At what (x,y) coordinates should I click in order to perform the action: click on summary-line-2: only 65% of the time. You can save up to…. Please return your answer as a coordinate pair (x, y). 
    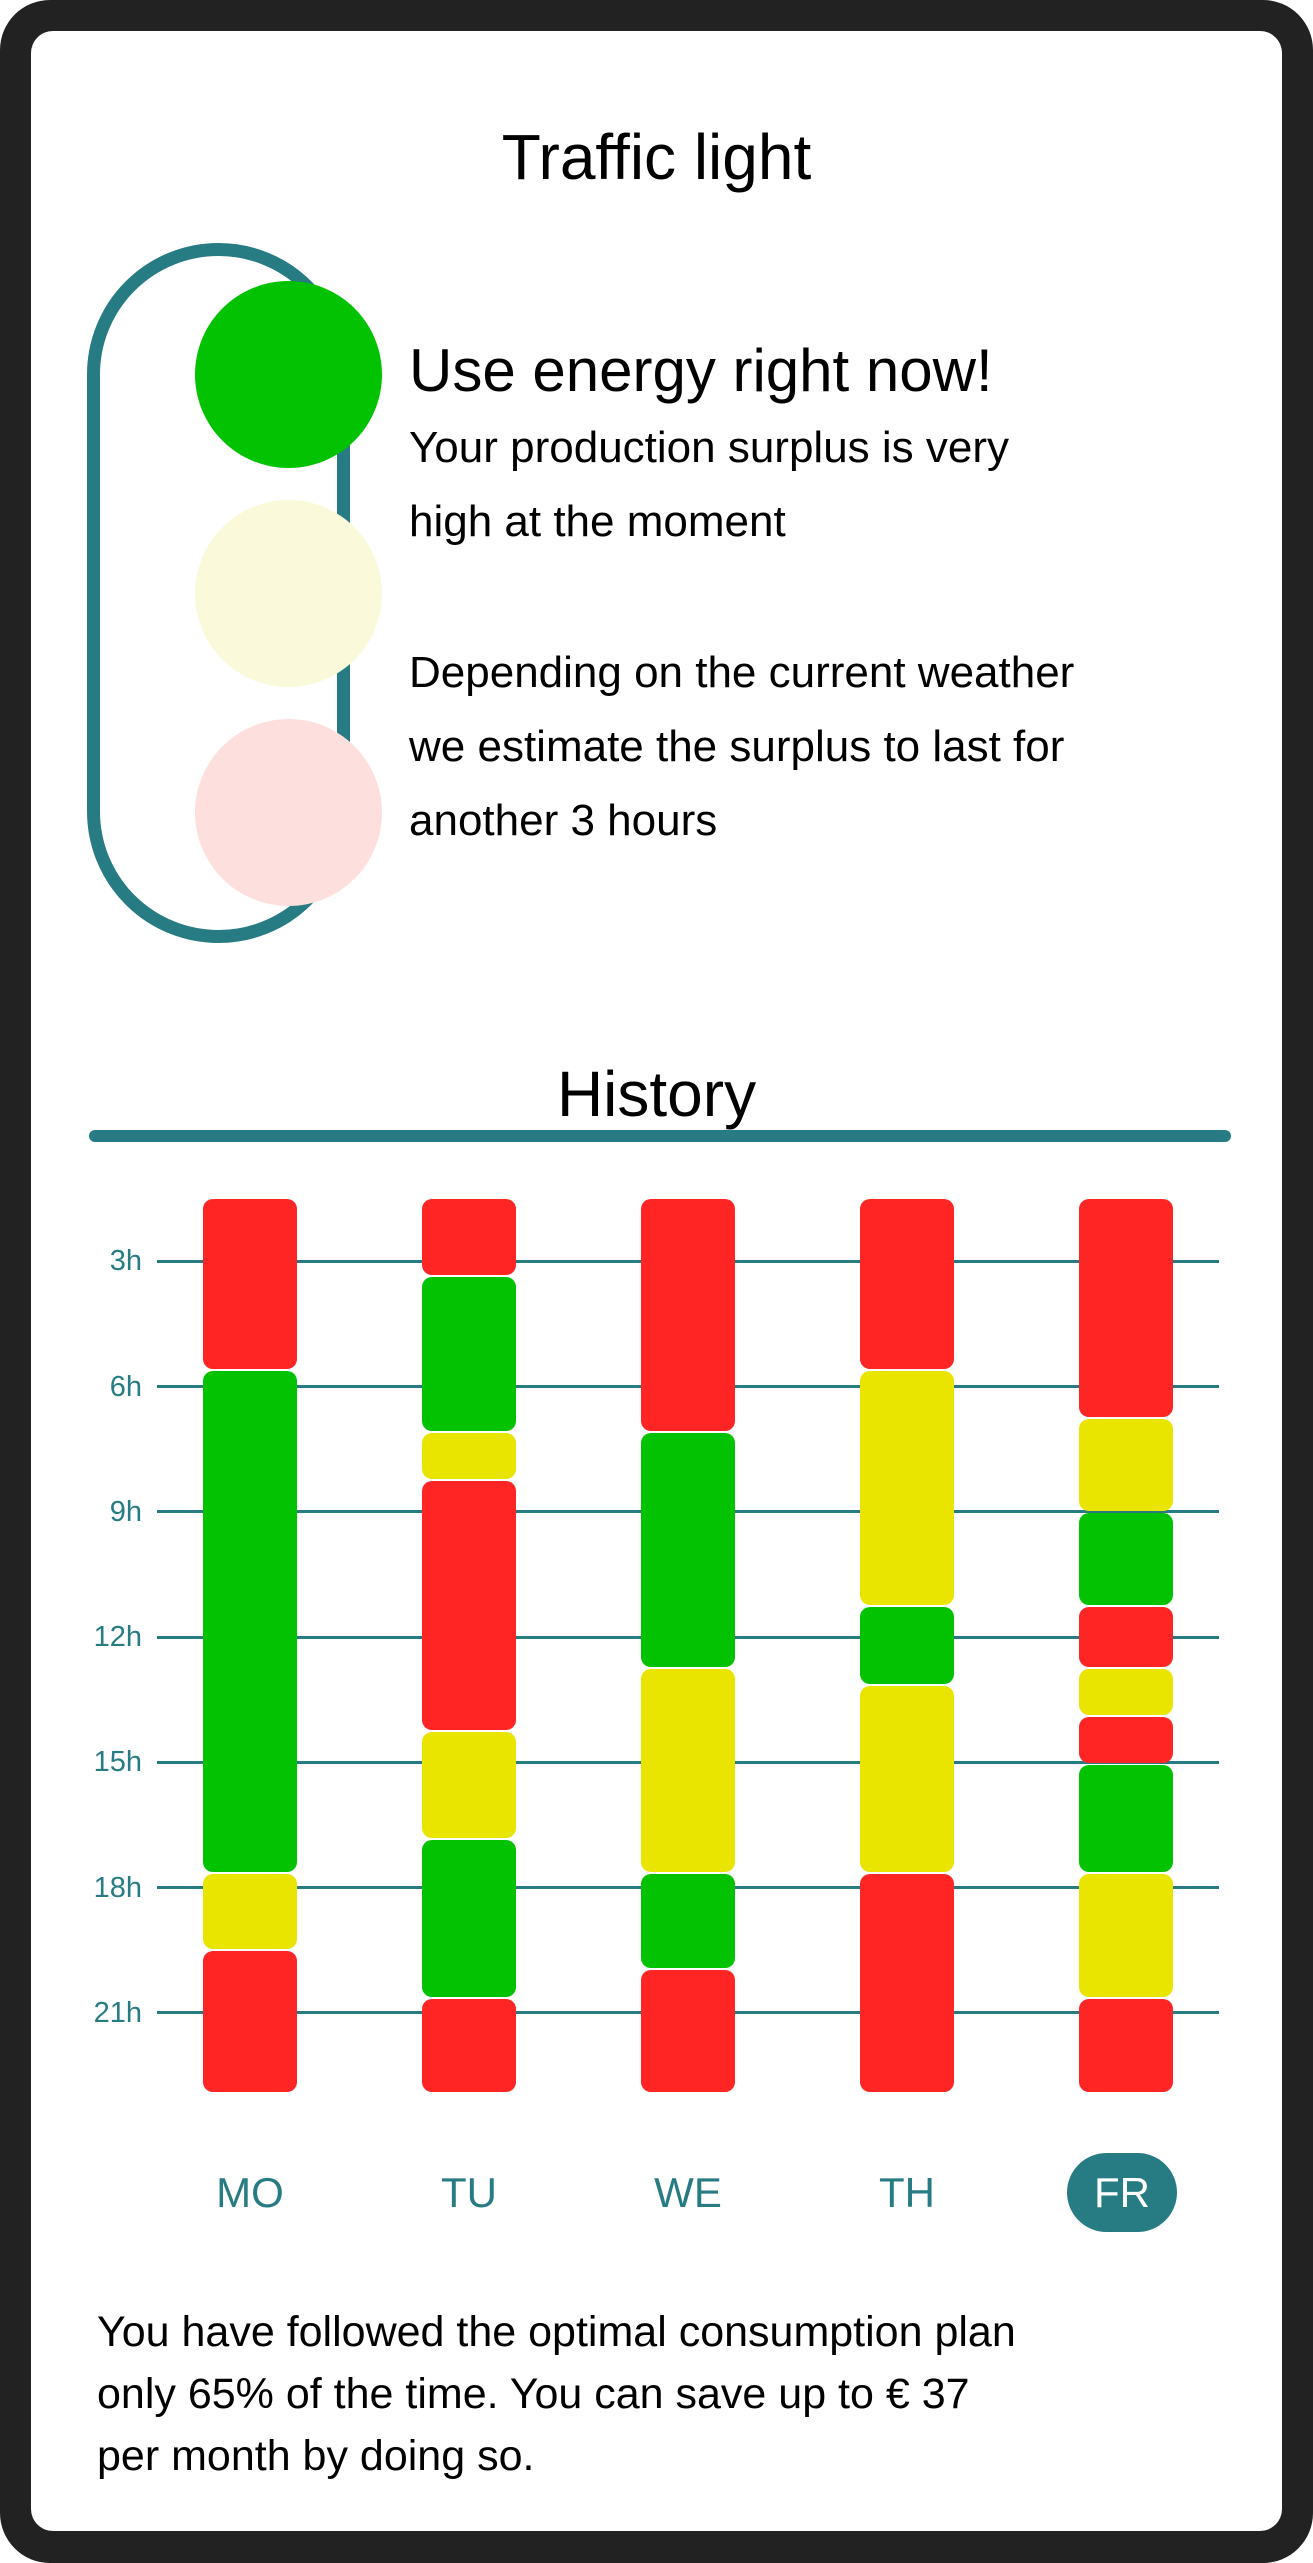
    Looking at the image, I should click on (533, 2394).